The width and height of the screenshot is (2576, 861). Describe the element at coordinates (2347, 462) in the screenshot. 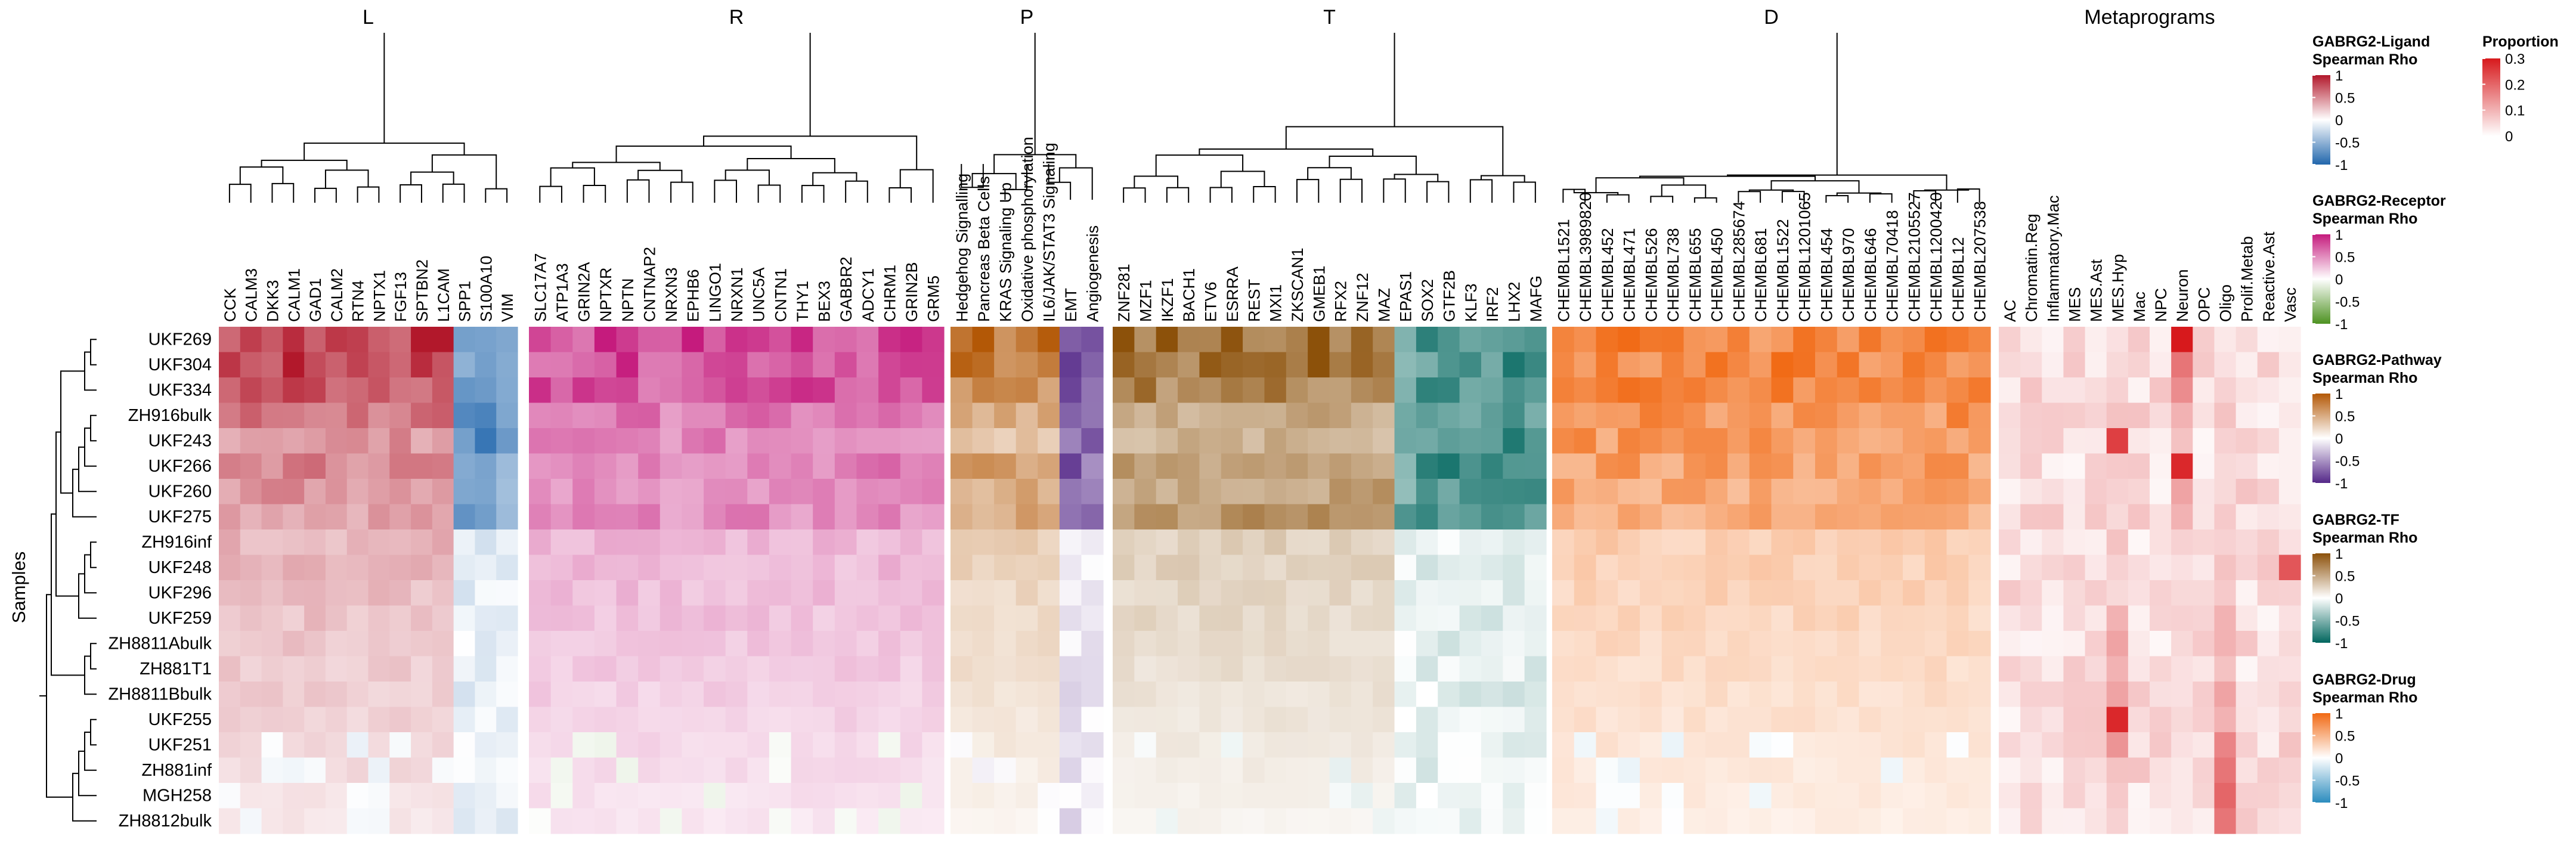

I see `legend-tick-label: -0.5` at that location.